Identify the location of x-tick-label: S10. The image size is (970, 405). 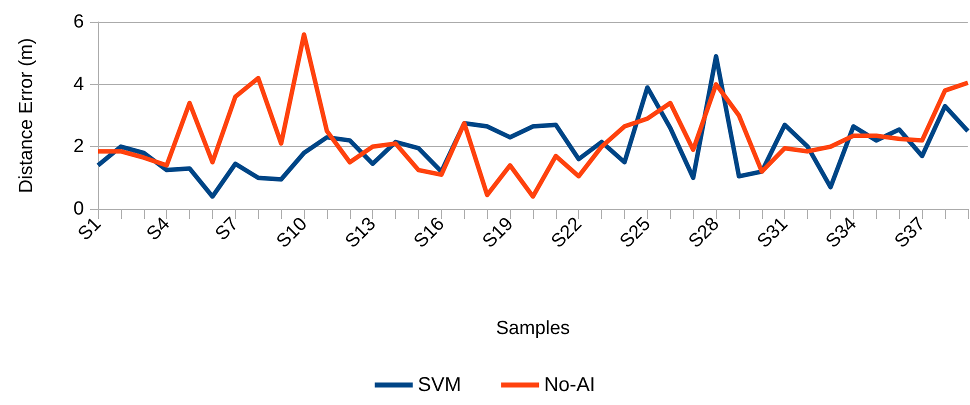
(292, 233).